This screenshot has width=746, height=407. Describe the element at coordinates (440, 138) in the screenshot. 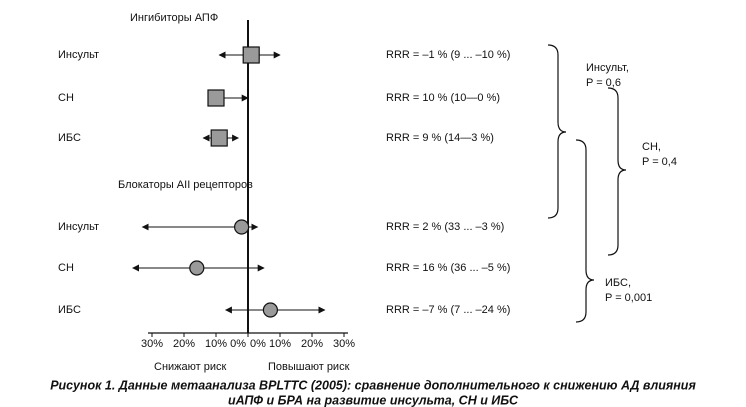

I see `value-label: RRR = 9 % (14—3 %)` at that location.